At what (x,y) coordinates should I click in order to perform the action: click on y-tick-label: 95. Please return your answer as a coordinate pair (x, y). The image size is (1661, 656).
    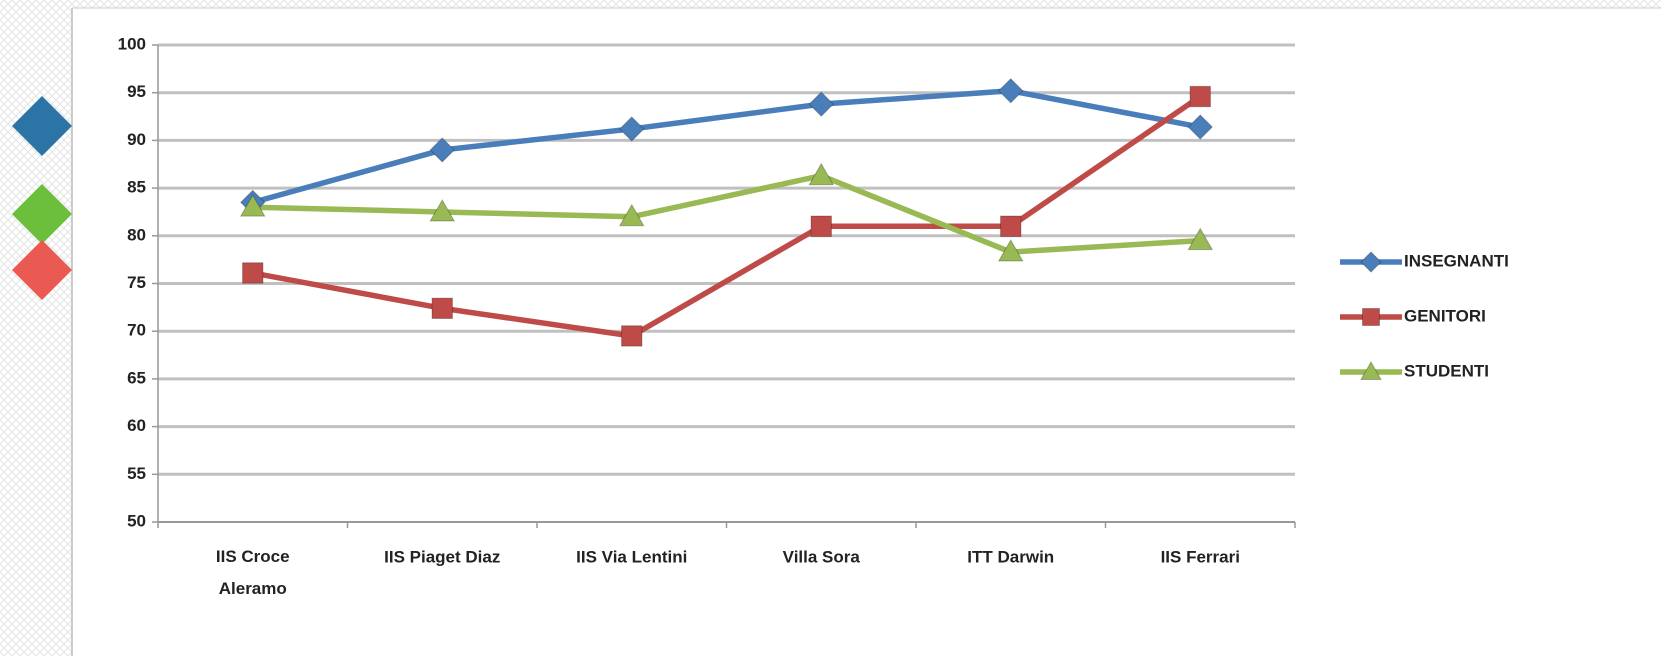
    Looking at the image, I should click on (136, 91).